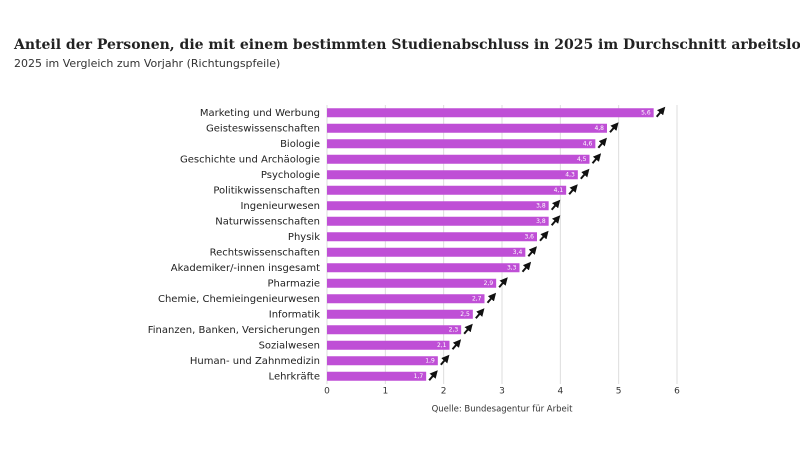 Image resolution: width=800 pixels, height=450 pixels. Describe the element at coordinates (442, 345) in the screenshot. I see `value-label: 2,1` at that location.